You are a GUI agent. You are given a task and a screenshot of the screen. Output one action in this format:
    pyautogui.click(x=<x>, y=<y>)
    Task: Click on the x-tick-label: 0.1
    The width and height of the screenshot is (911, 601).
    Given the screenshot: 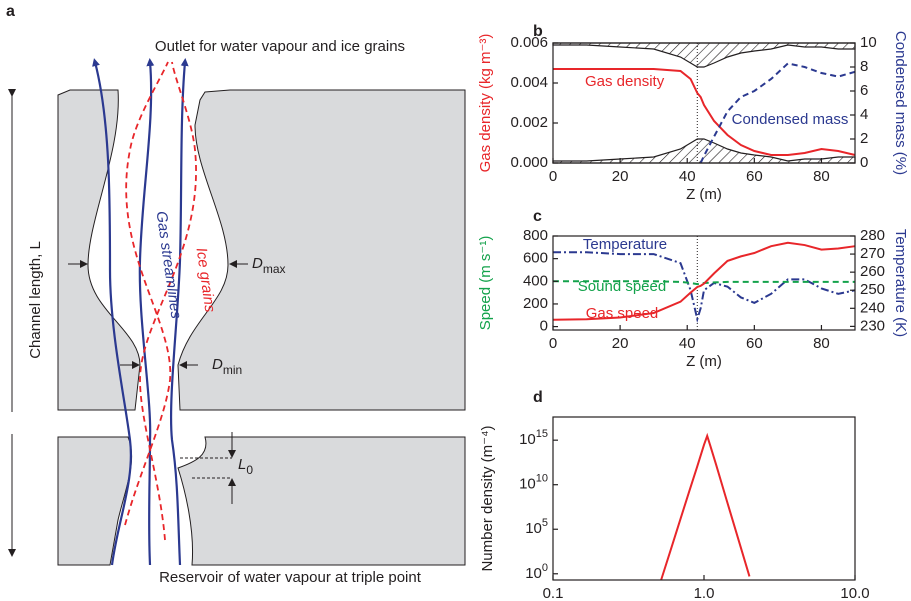 What is the action you would take?
    pyautogui.click(x=553, y=593)
    